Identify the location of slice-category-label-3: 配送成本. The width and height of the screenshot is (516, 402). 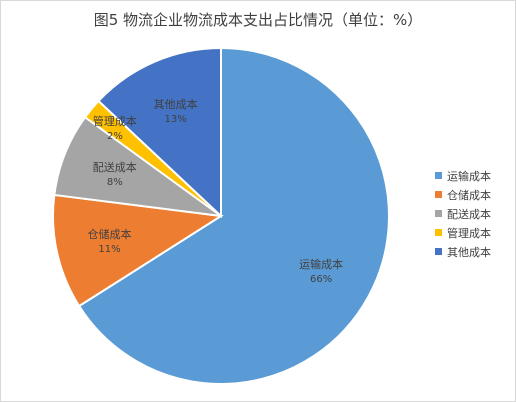
(115, 167).